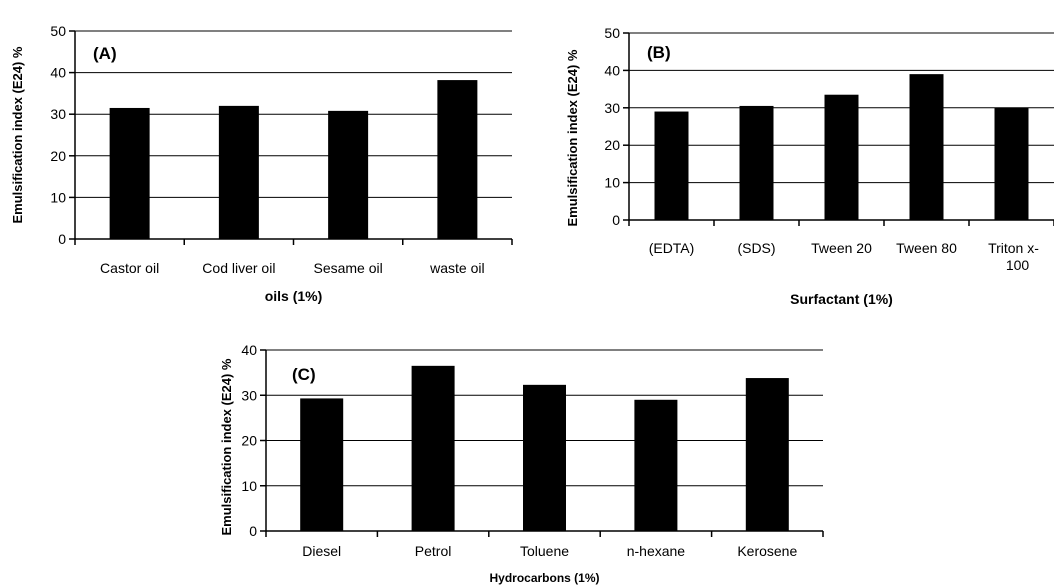 The height and width of the screenshot is (588, 1054). Describe the element at coordinates (841, 299) in the screenshot. I see `x-axis-title: Surfactant (1%)` at that location.